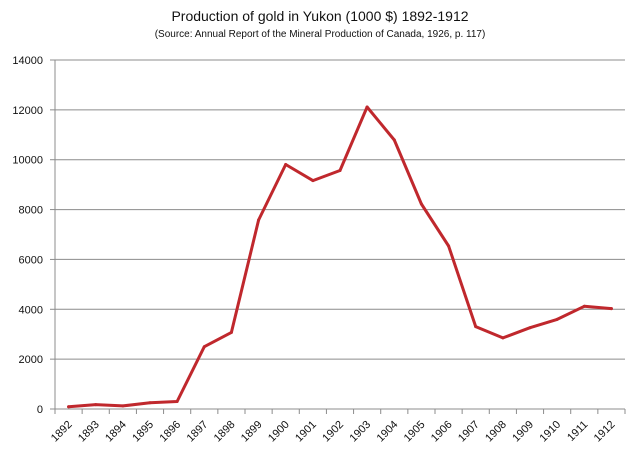 The image size is (640, 467). What do you see at coordinates (523, 432) in the screenshot?
I see `x-tick-label: 1909` at bounding box center [523, 432].